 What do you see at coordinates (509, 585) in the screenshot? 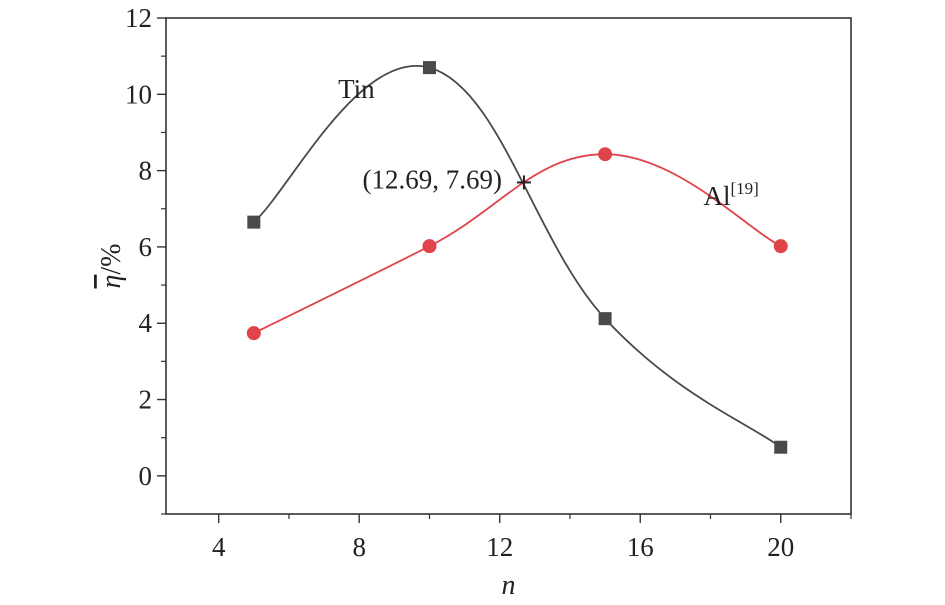
I see `x-axis-title: n` at bounding box center [509, 585].